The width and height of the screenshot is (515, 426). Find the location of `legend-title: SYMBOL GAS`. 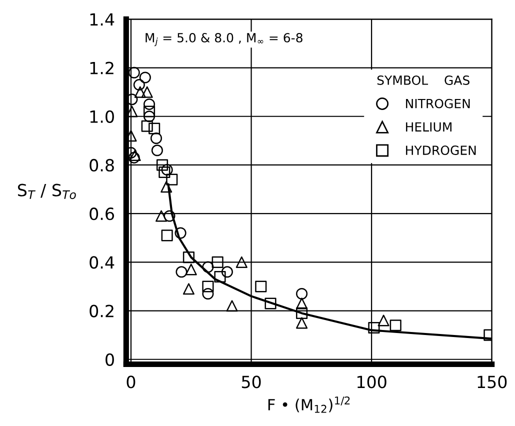

legend-title: SYMBOL GAS is located at coordinates (423, 80).